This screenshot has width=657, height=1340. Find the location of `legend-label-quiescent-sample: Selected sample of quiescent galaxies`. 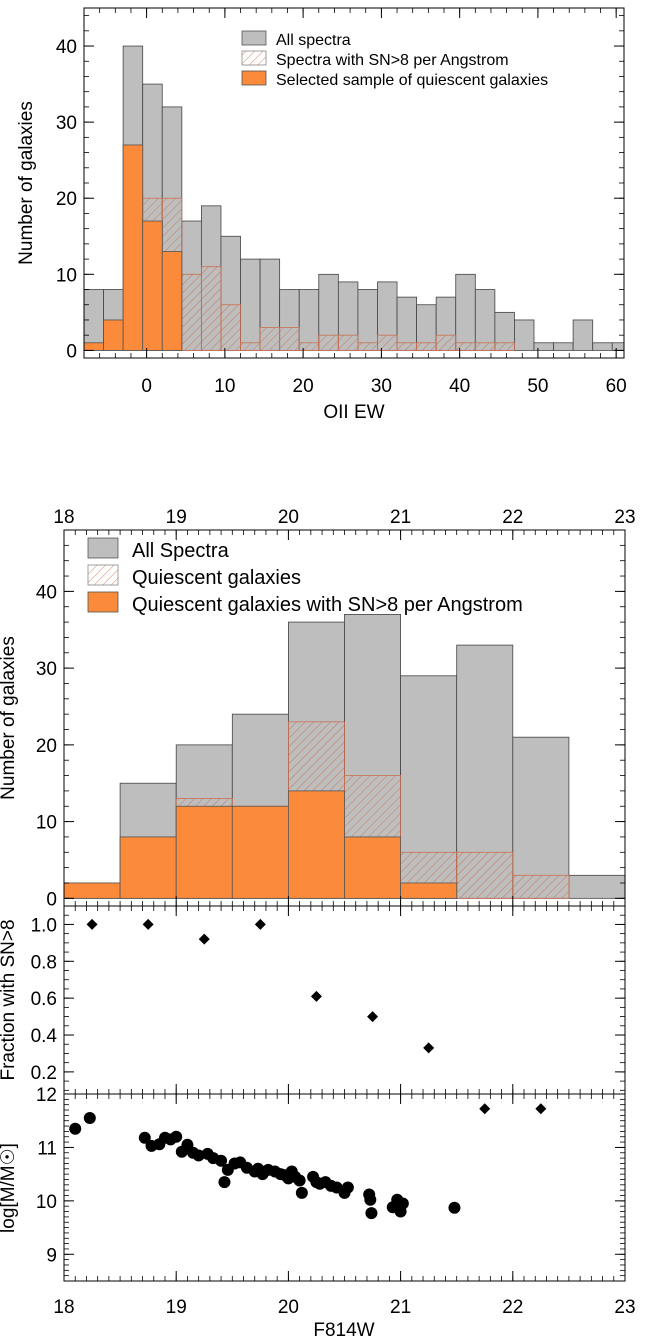

legend-label-quiescent-sample: Selected sample of quiescent galaxies is located at coordinates (412, 80).